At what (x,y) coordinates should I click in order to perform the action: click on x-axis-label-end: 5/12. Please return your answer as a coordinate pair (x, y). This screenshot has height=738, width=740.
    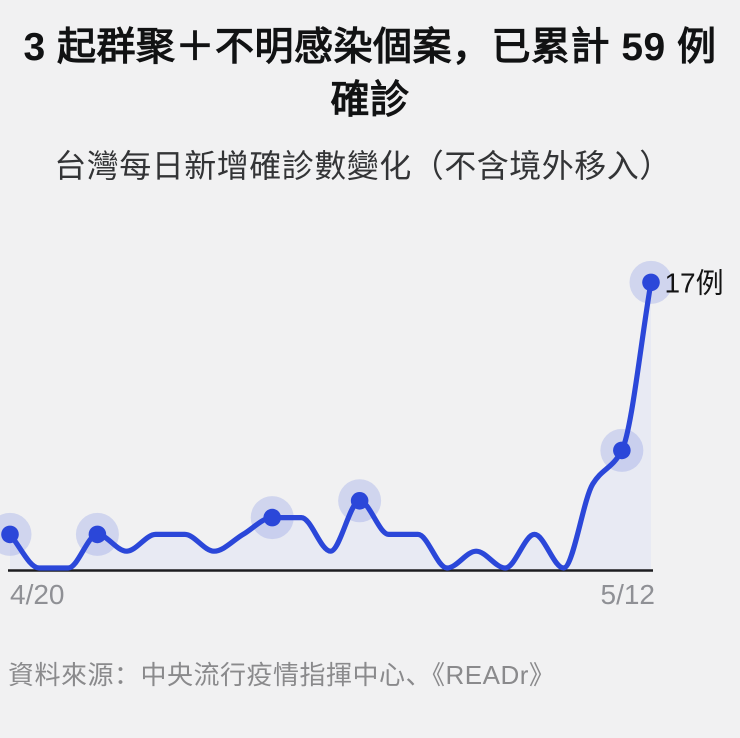
    Looking at the image, I should click on (628, 594).